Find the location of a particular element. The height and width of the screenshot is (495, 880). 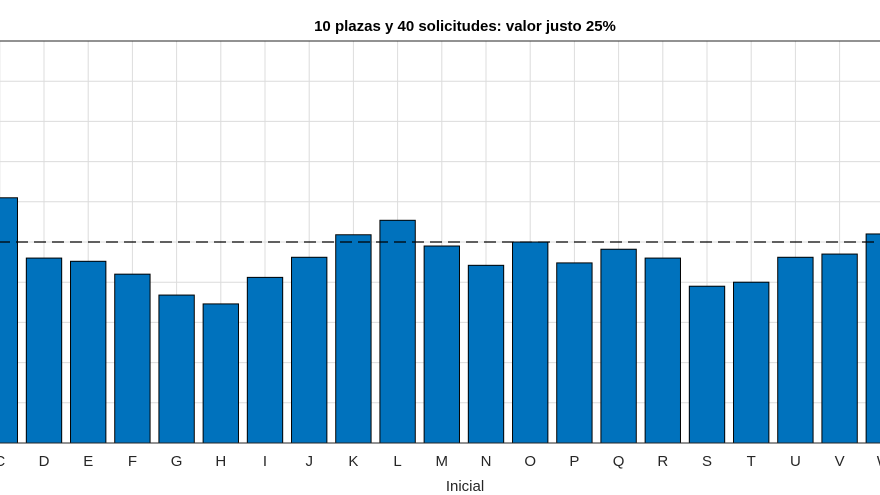

x-tick-label: Q is located at coordinates (619, 461).